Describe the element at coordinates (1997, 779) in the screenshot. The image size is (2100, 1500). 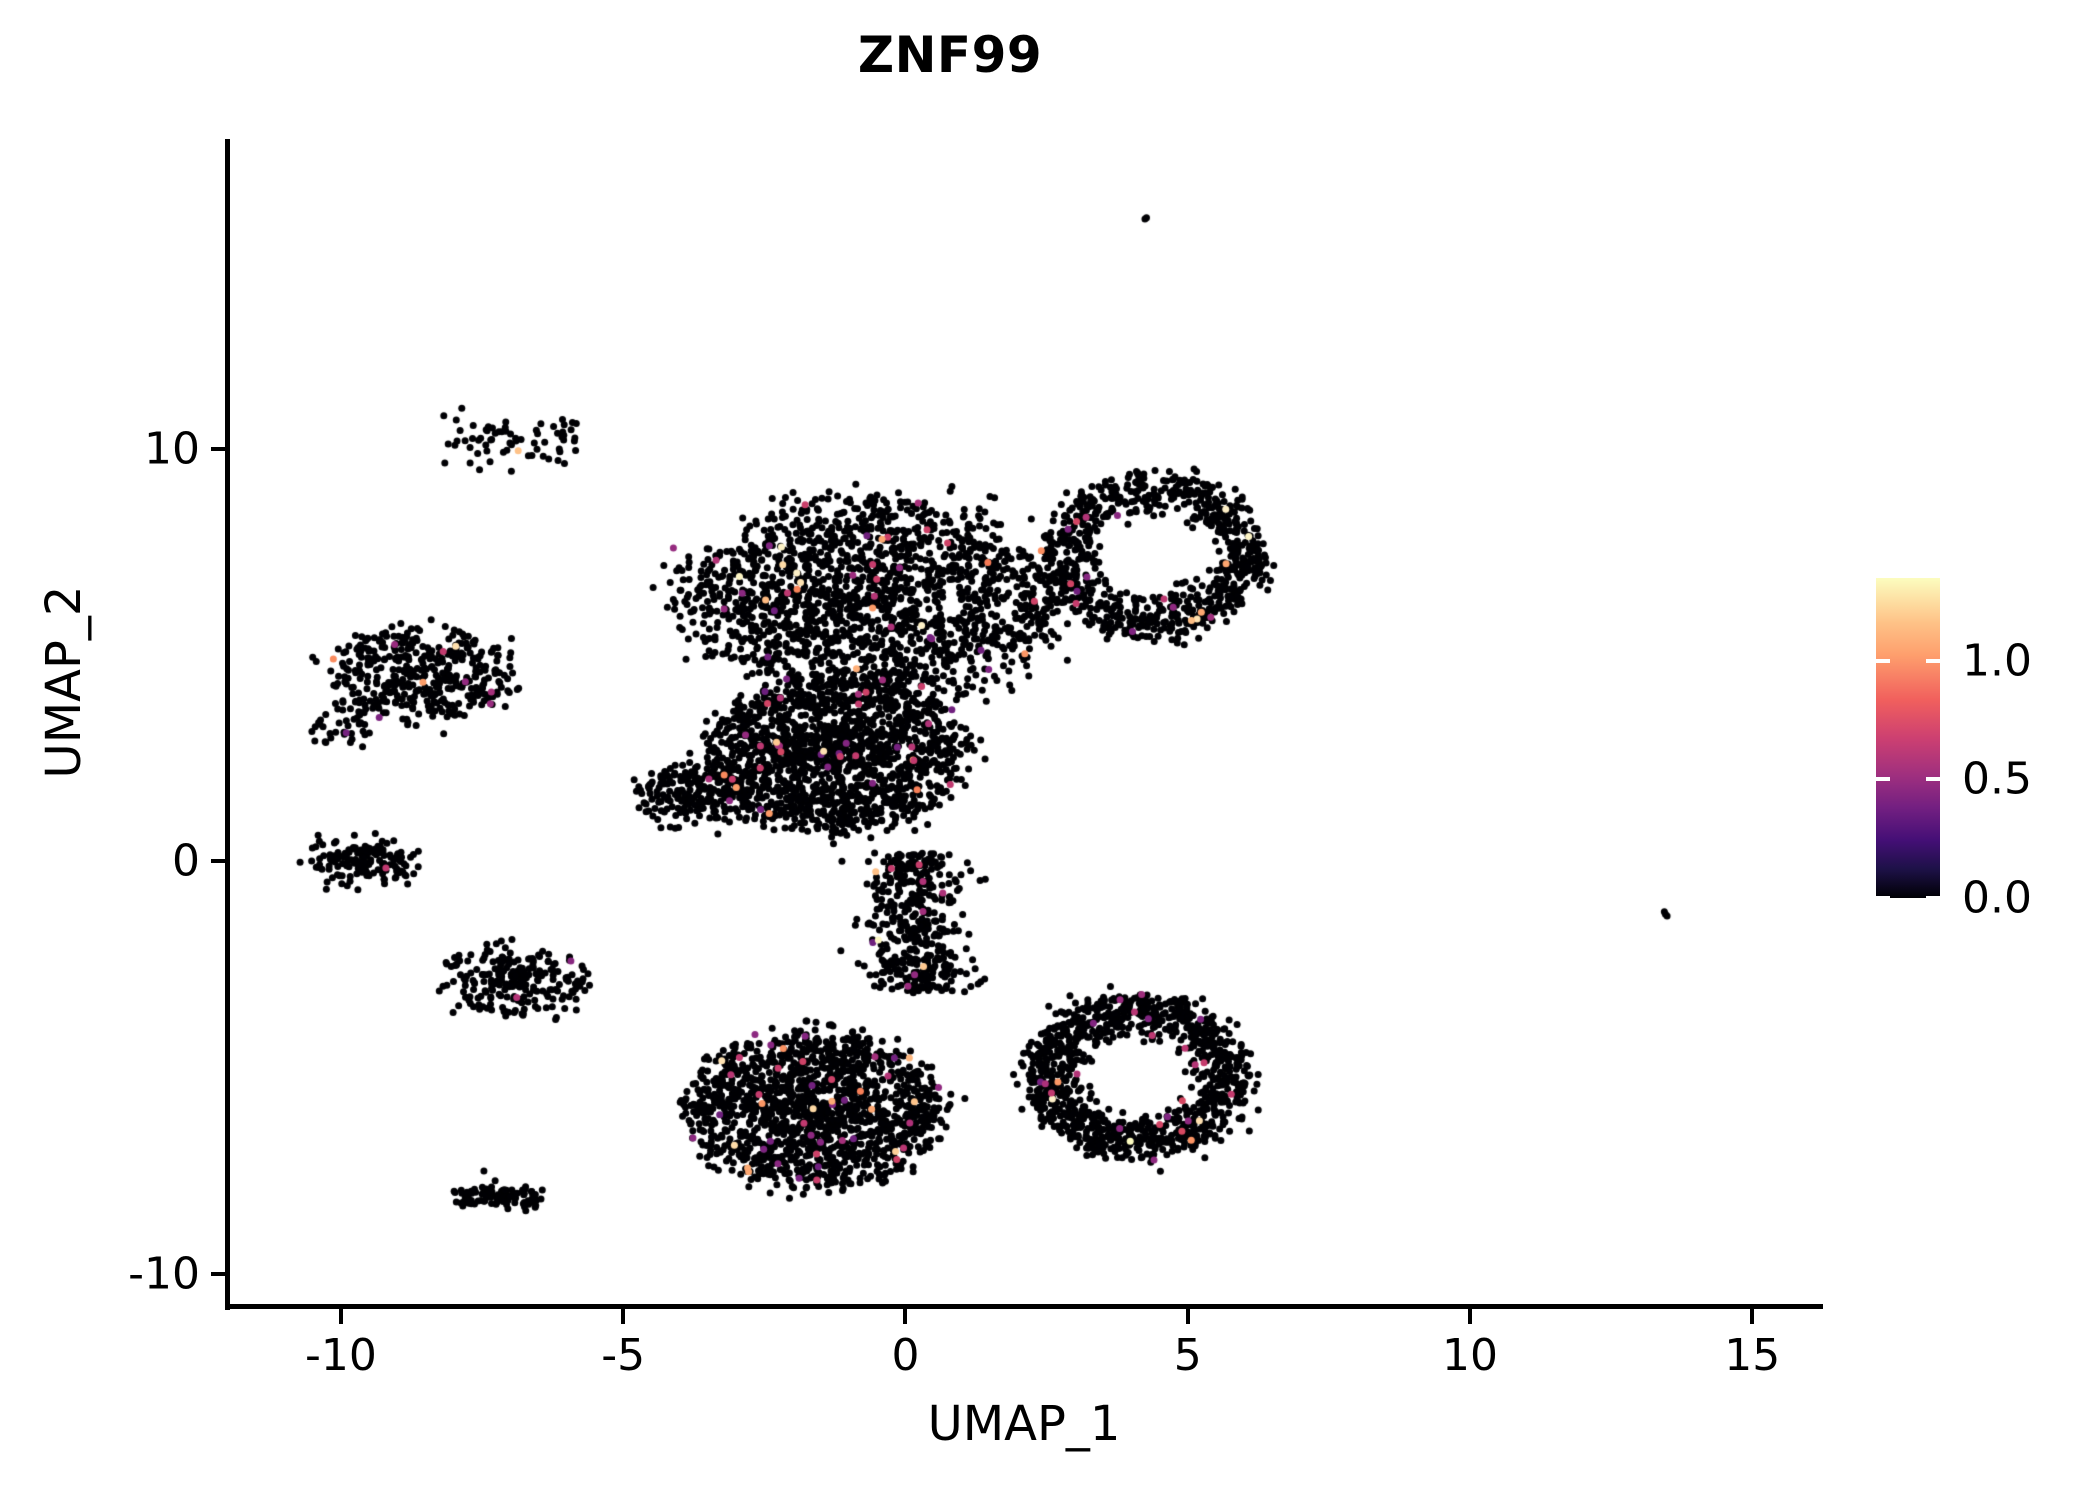
I see `colorbar-tick-label: 0.5` at that location.